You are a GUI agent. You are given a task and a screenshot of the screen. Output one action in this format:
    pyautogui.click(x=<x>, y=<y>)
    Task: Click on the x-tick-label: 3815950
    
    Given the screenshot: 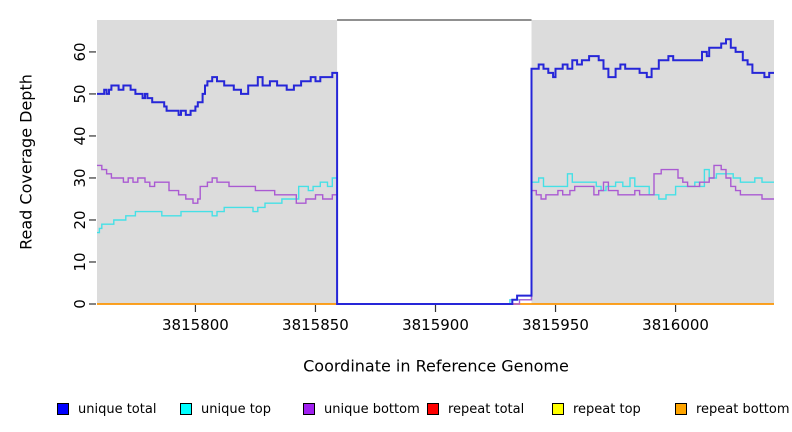 What is the action you would take?
    pyautogui.click(x=555, y=325)
    